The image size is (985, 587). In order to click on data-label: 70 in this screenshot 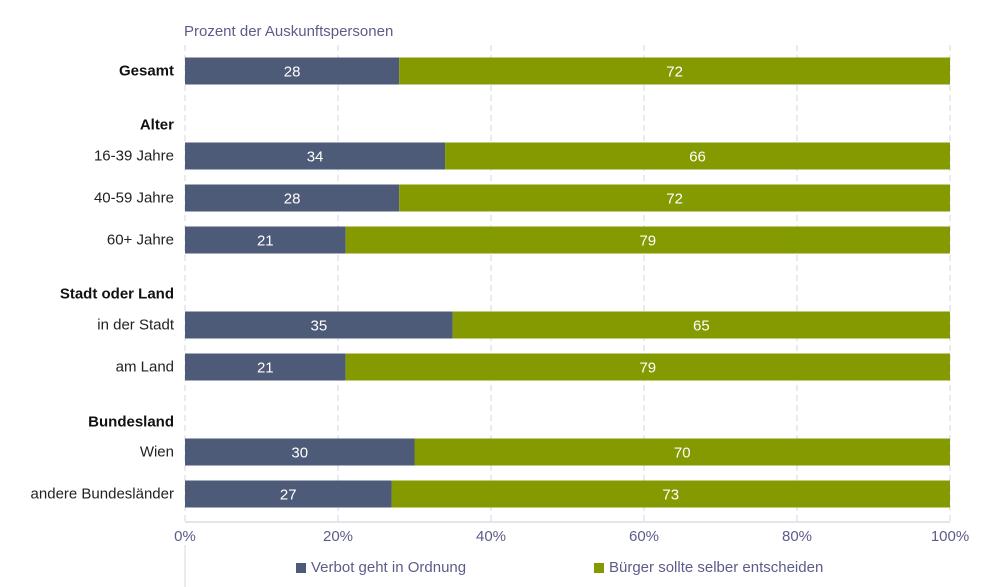, I will do `click(682, 453)`.